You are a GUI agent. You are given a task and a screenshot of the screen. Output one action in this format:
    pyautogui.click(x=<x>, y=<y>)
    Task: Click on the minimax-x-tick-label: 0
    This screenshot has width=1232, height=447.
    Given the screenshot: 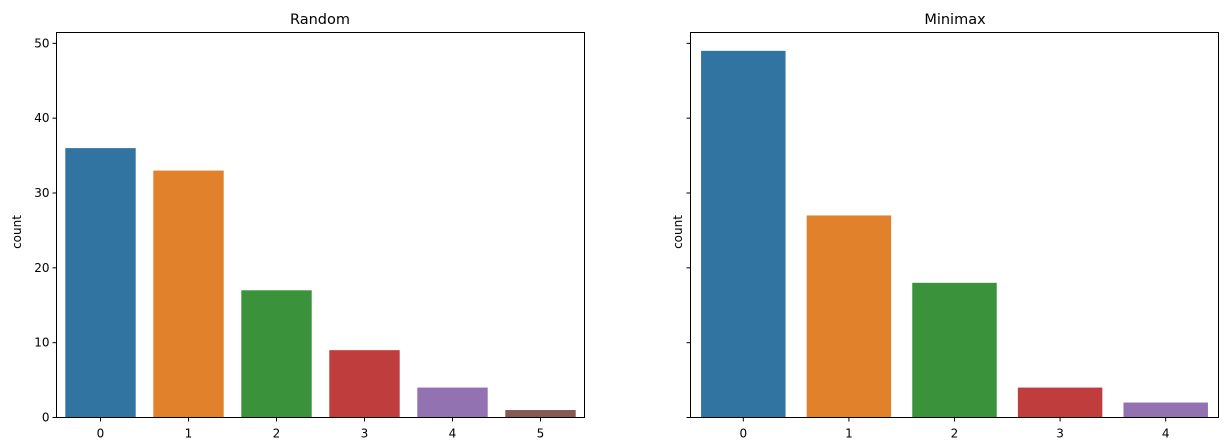 What is the action you would take?
    pyautogui.click(x=743, y=434)
    